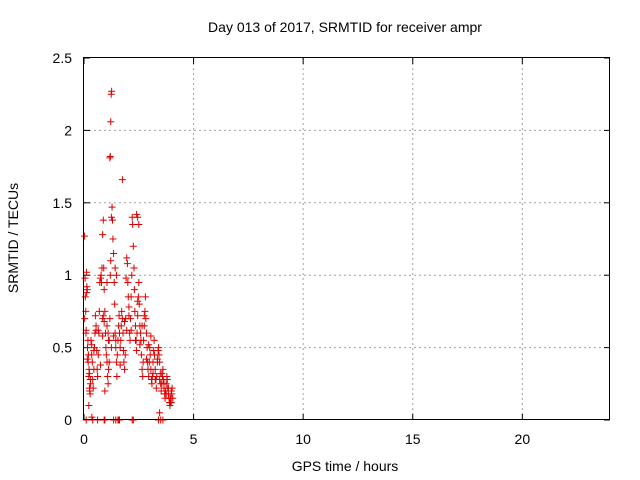 This screenshot has height=480, width=640. I want to click on x-tick-label: 15, so click(413, 439).